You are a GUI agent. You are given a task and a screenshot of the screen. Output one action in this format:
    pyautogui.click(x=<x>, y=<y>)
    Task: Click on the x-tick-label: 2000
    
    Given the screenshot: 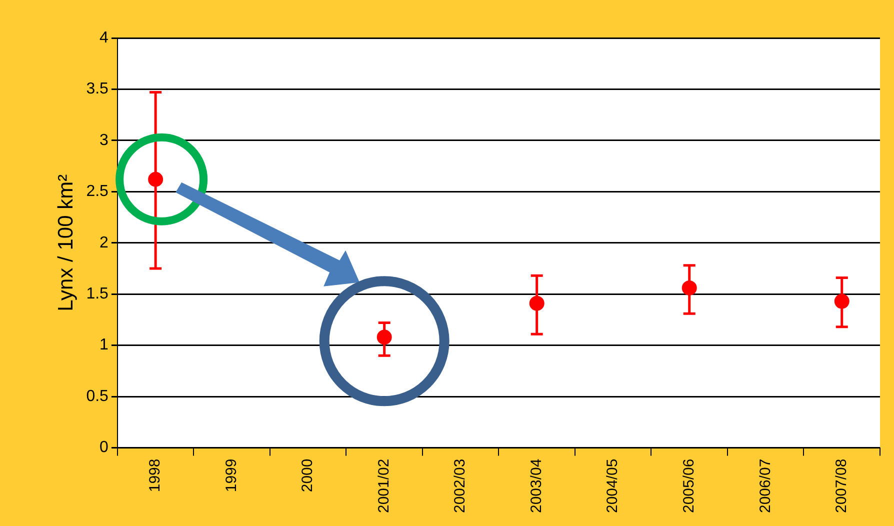 What is the action you would take?
    pyautogui.click(x=307, y=475)
    